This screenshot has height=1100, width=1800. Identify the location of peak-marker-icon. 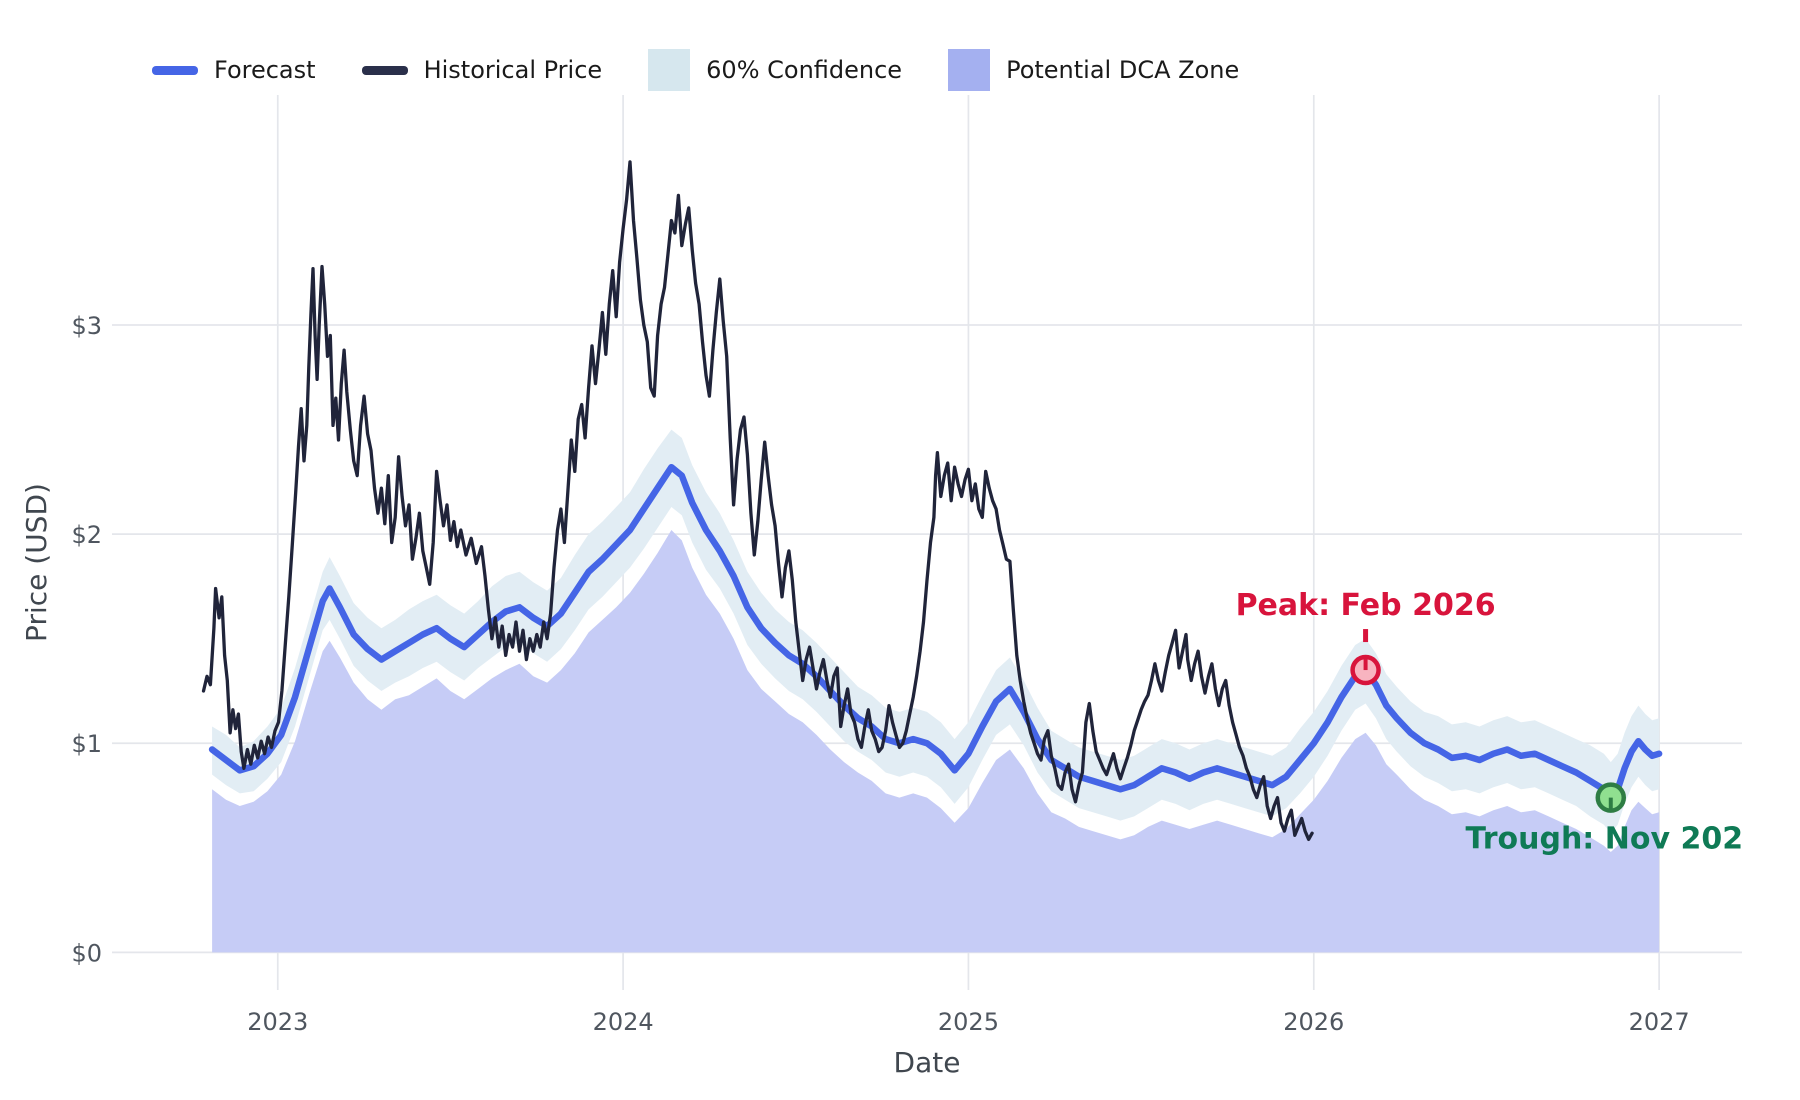
(1365, 657).